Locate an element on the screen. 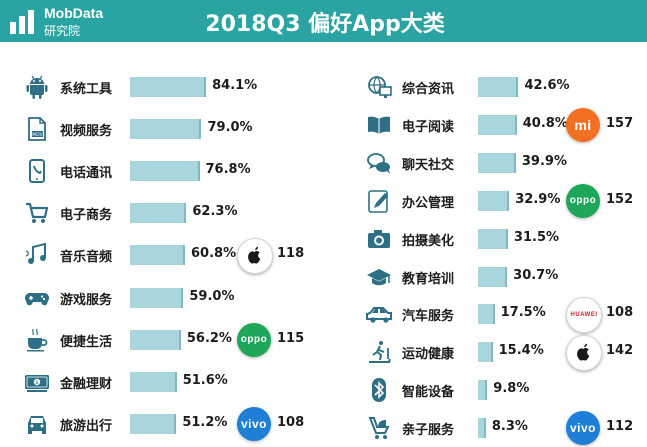 This screenshot has height=447, width=647. stroller-icon is located at coordinates (379, 428).